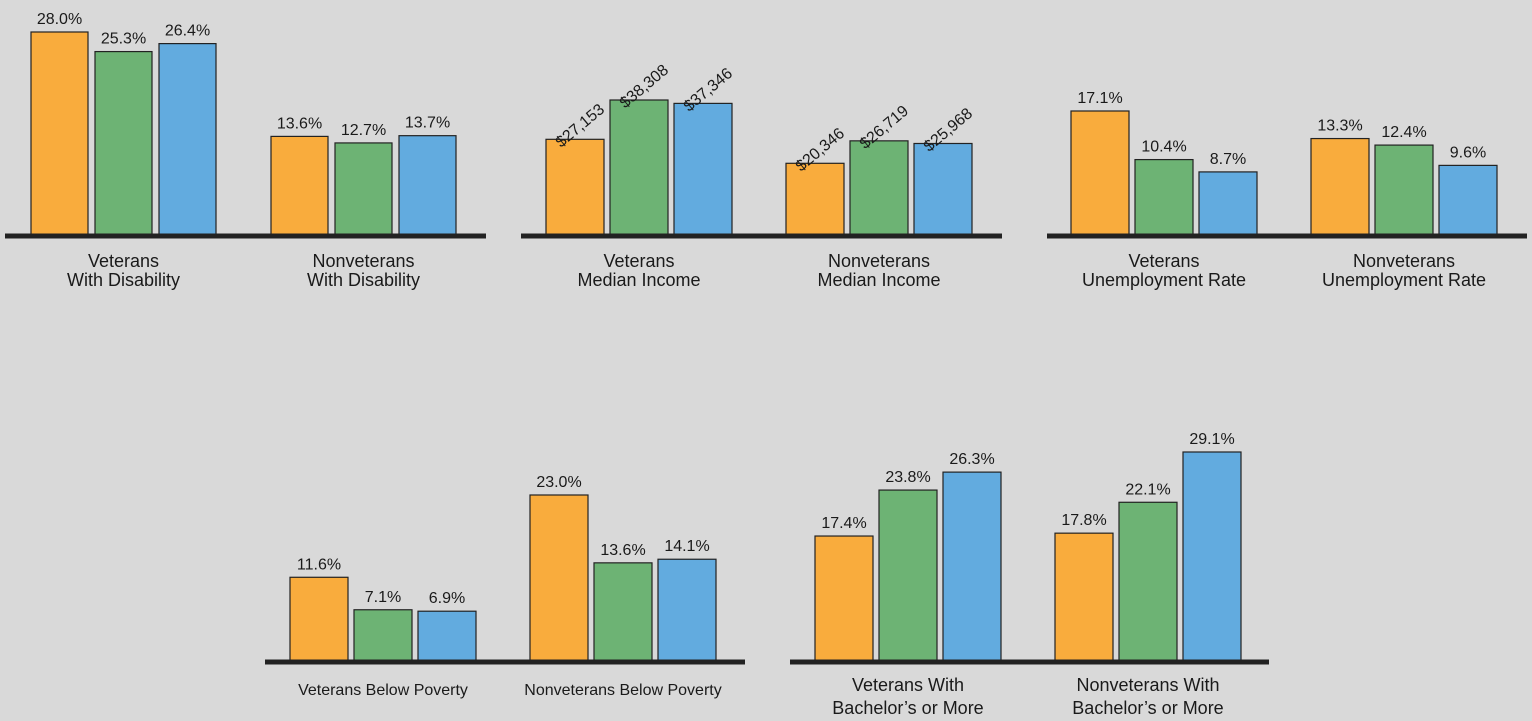 The width and height of the screenshot is (1532, 721). I want to click on value-label: 28.0%, so click(59, 19).